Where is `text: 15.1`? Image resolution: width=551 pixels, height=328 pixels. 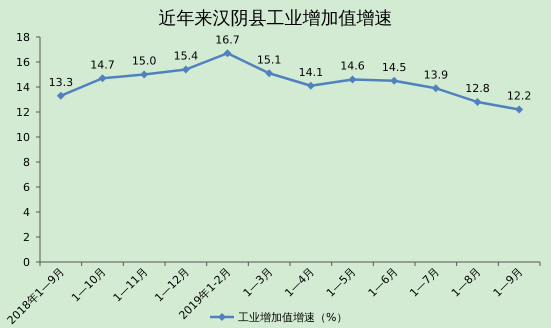 text: 15.1 is located at coordinates (269, 59).